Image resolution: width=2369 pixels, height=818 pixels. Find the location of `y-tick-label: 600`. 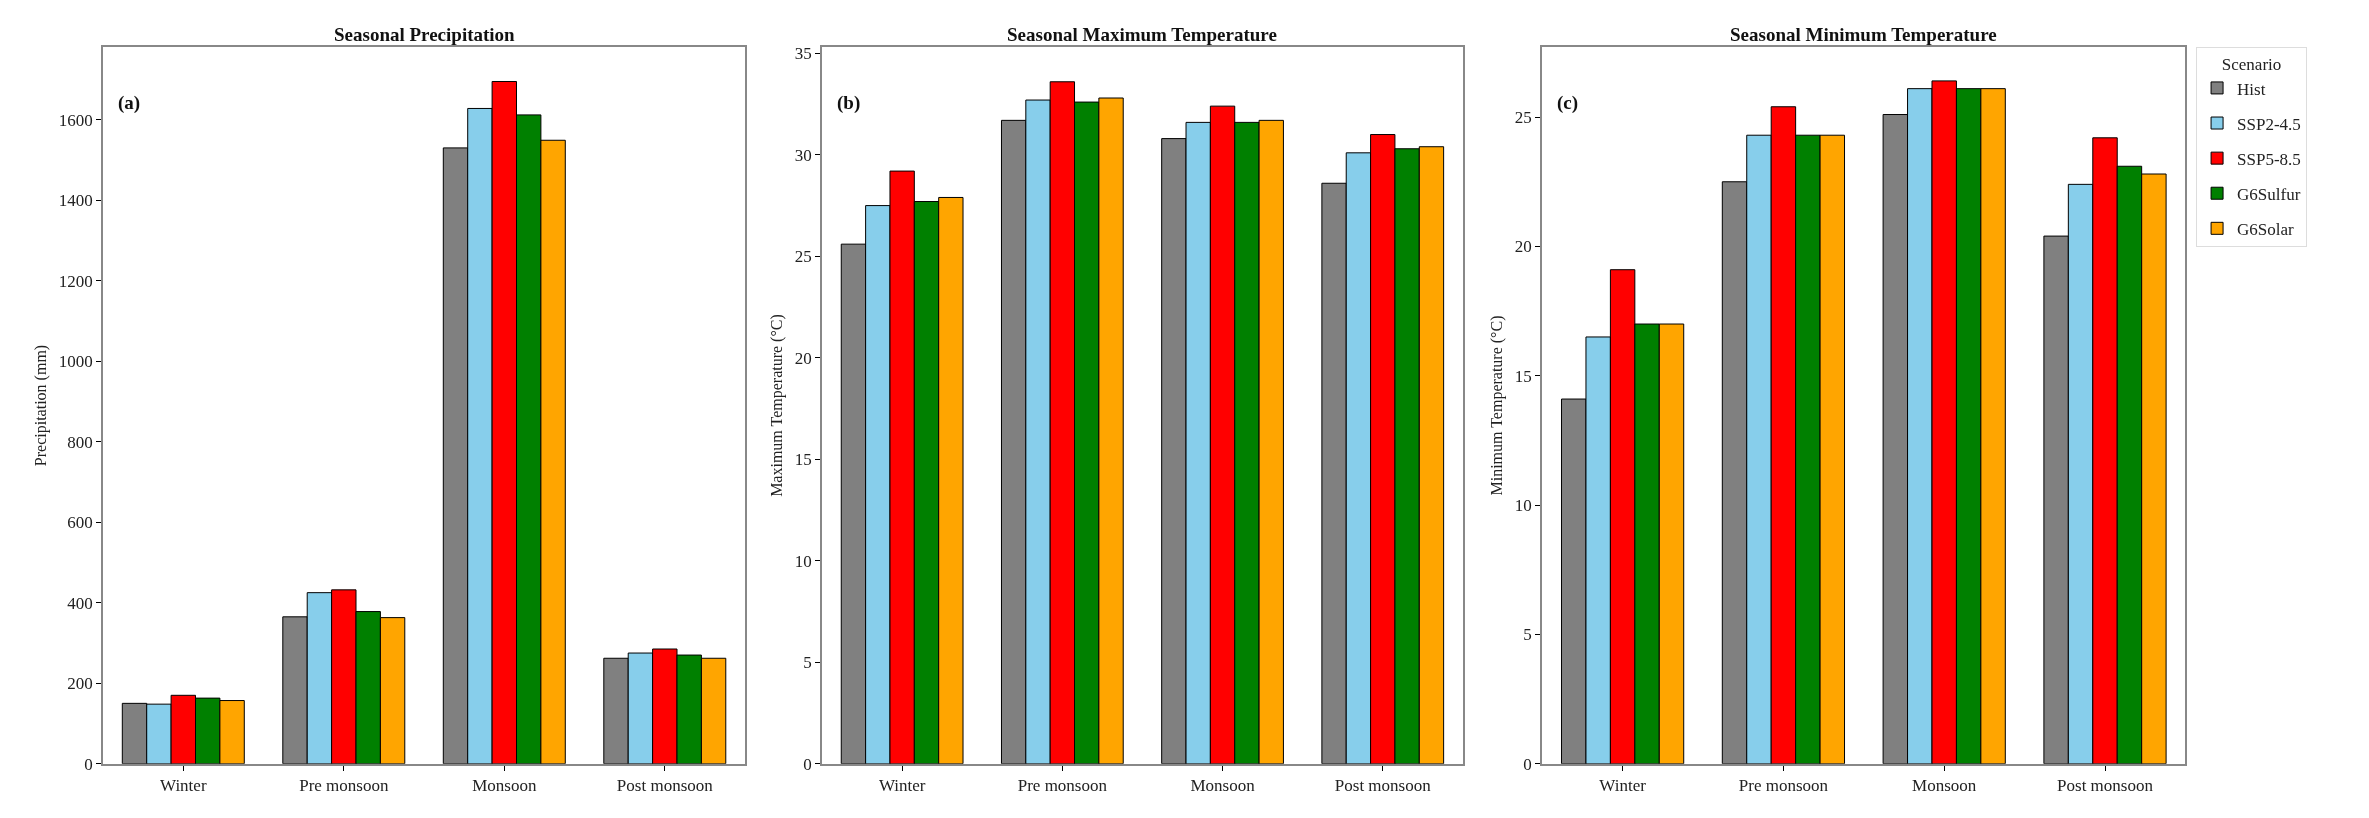

y-tick-label: 600 is located at coordinates (80, 523).